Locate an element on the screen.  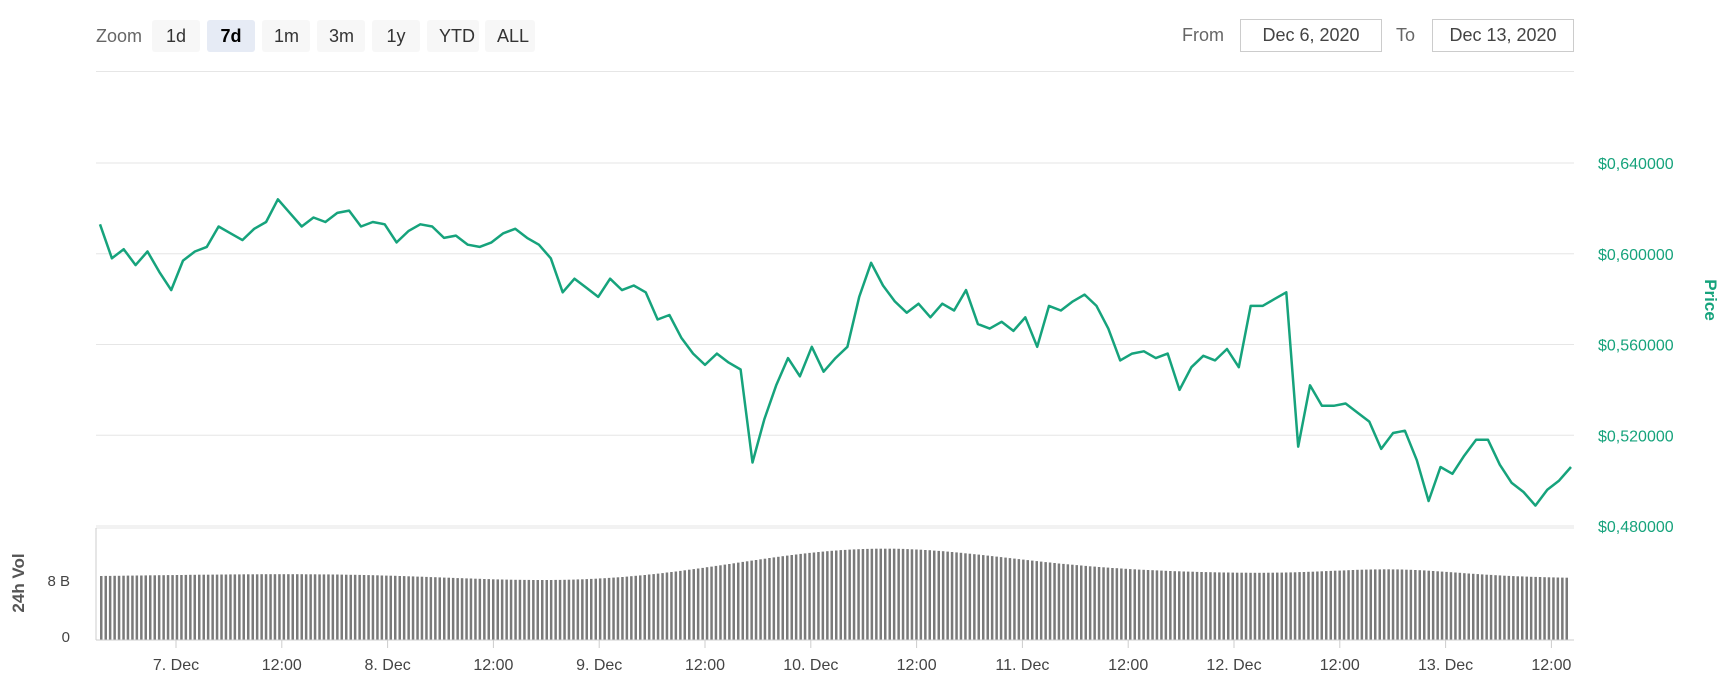
zoom-button-1m: 1m is located at coordinates (286, 36).